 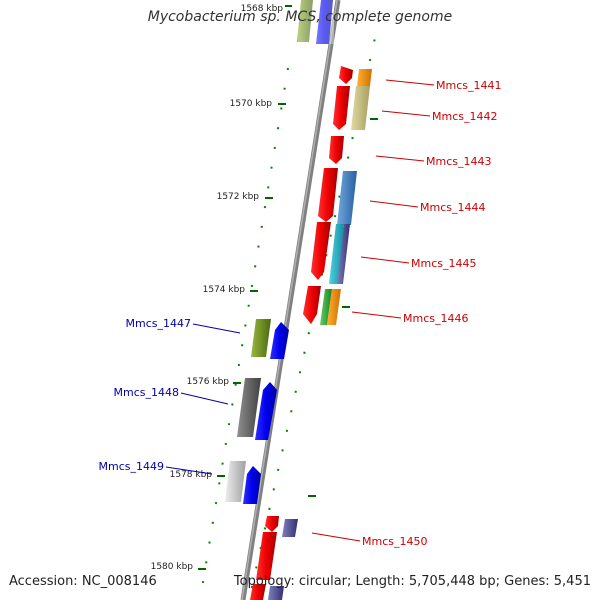 I want to click on genome-title: Mycobacterium sp. MCS, complete genome, so click(x=300, y=17).